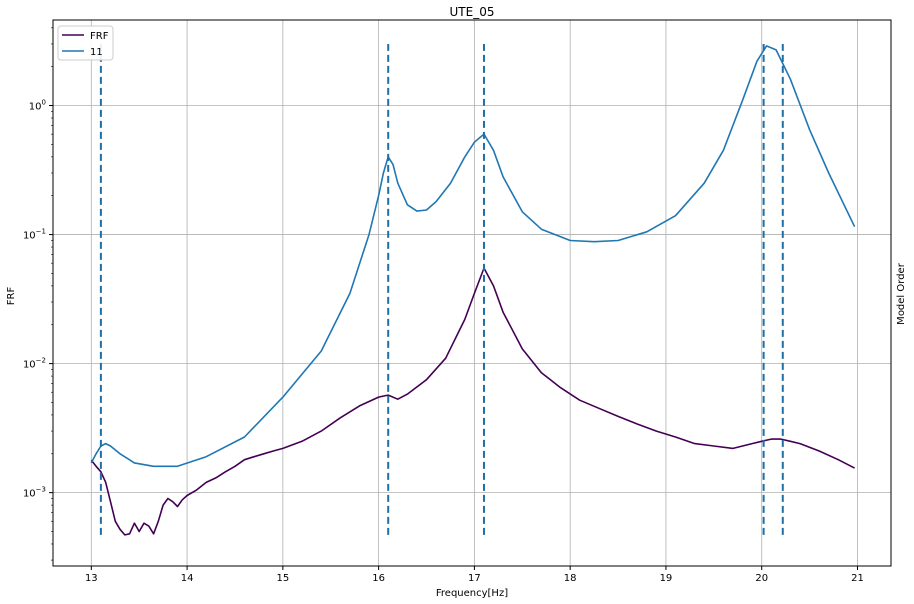 Image resolution: width=914 pixels, height=604 pixels. Describe the element at coordinates (472, 12) in the screenshot. I see `chart-title: UTE_05` at that location.